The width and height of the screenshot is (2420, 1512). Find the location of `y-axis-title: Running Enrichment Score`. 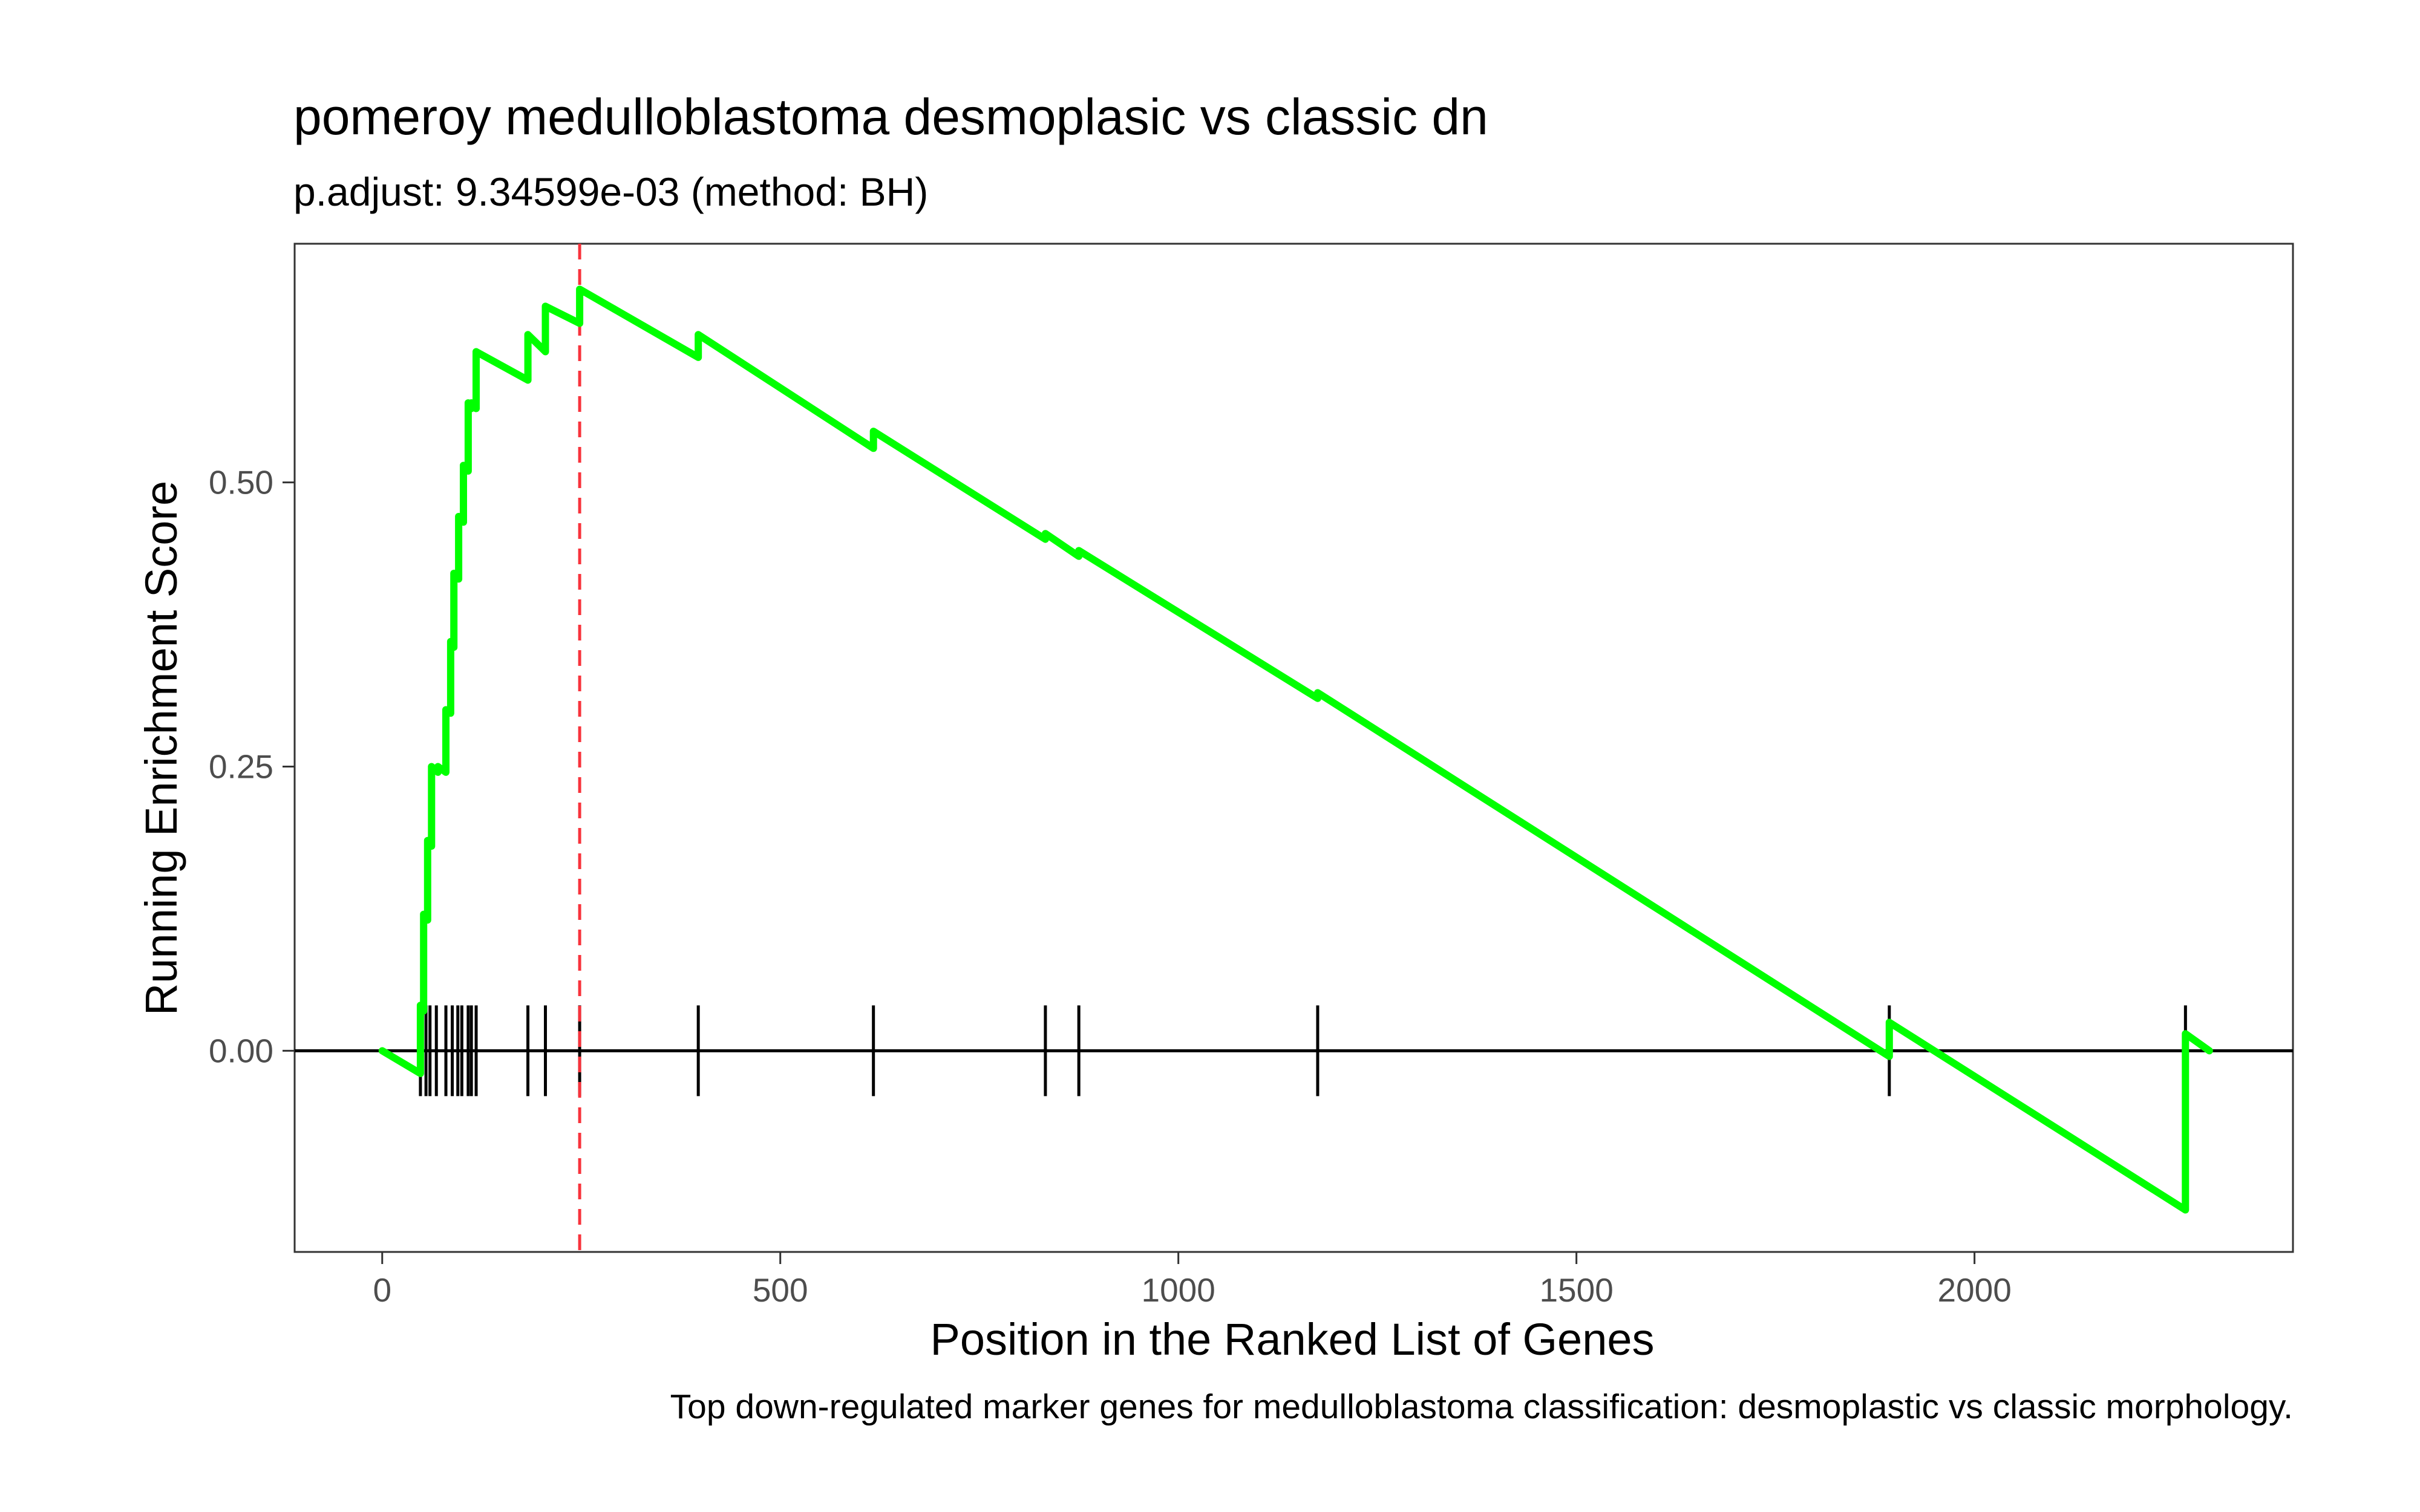

y-axis-title: Running Enrichment Score is located at coordinates (161, 748).